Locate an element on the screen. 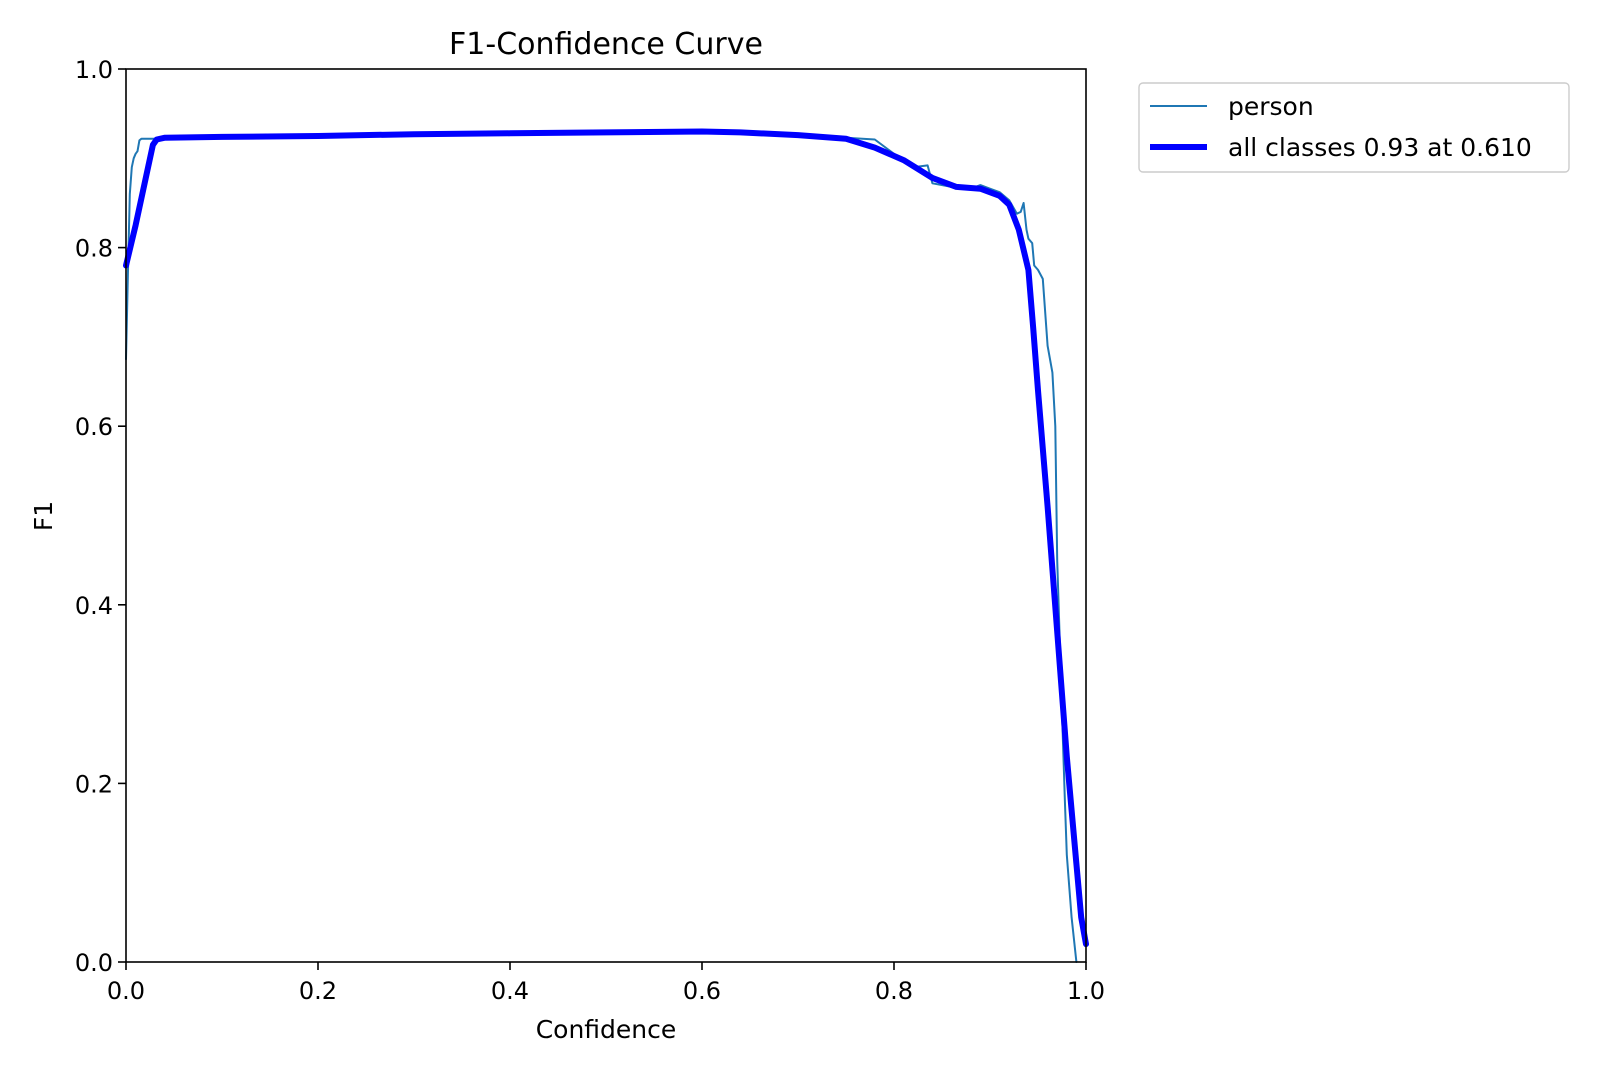 Image resolution: width=1600 pixels, height=1066 pixels. y-tick-label: 1.0 is located at coordinates (94, 70).